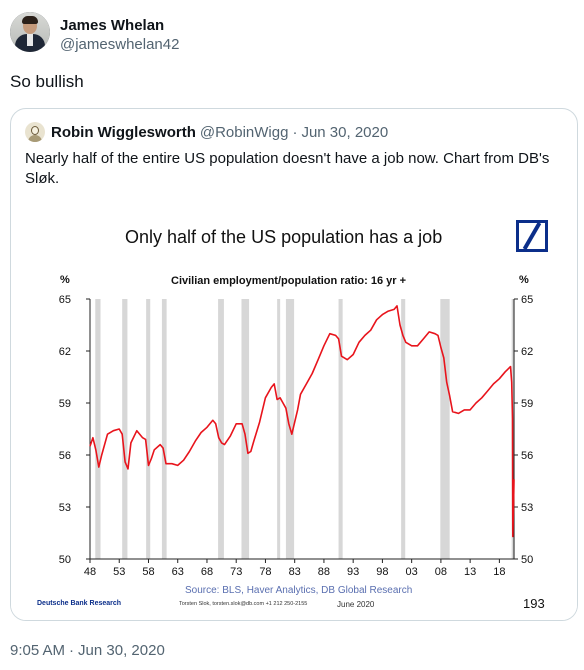  Describe the element at coordinates (324, 572) in the screenshot. I see `x-tick-label: 88` at that location.